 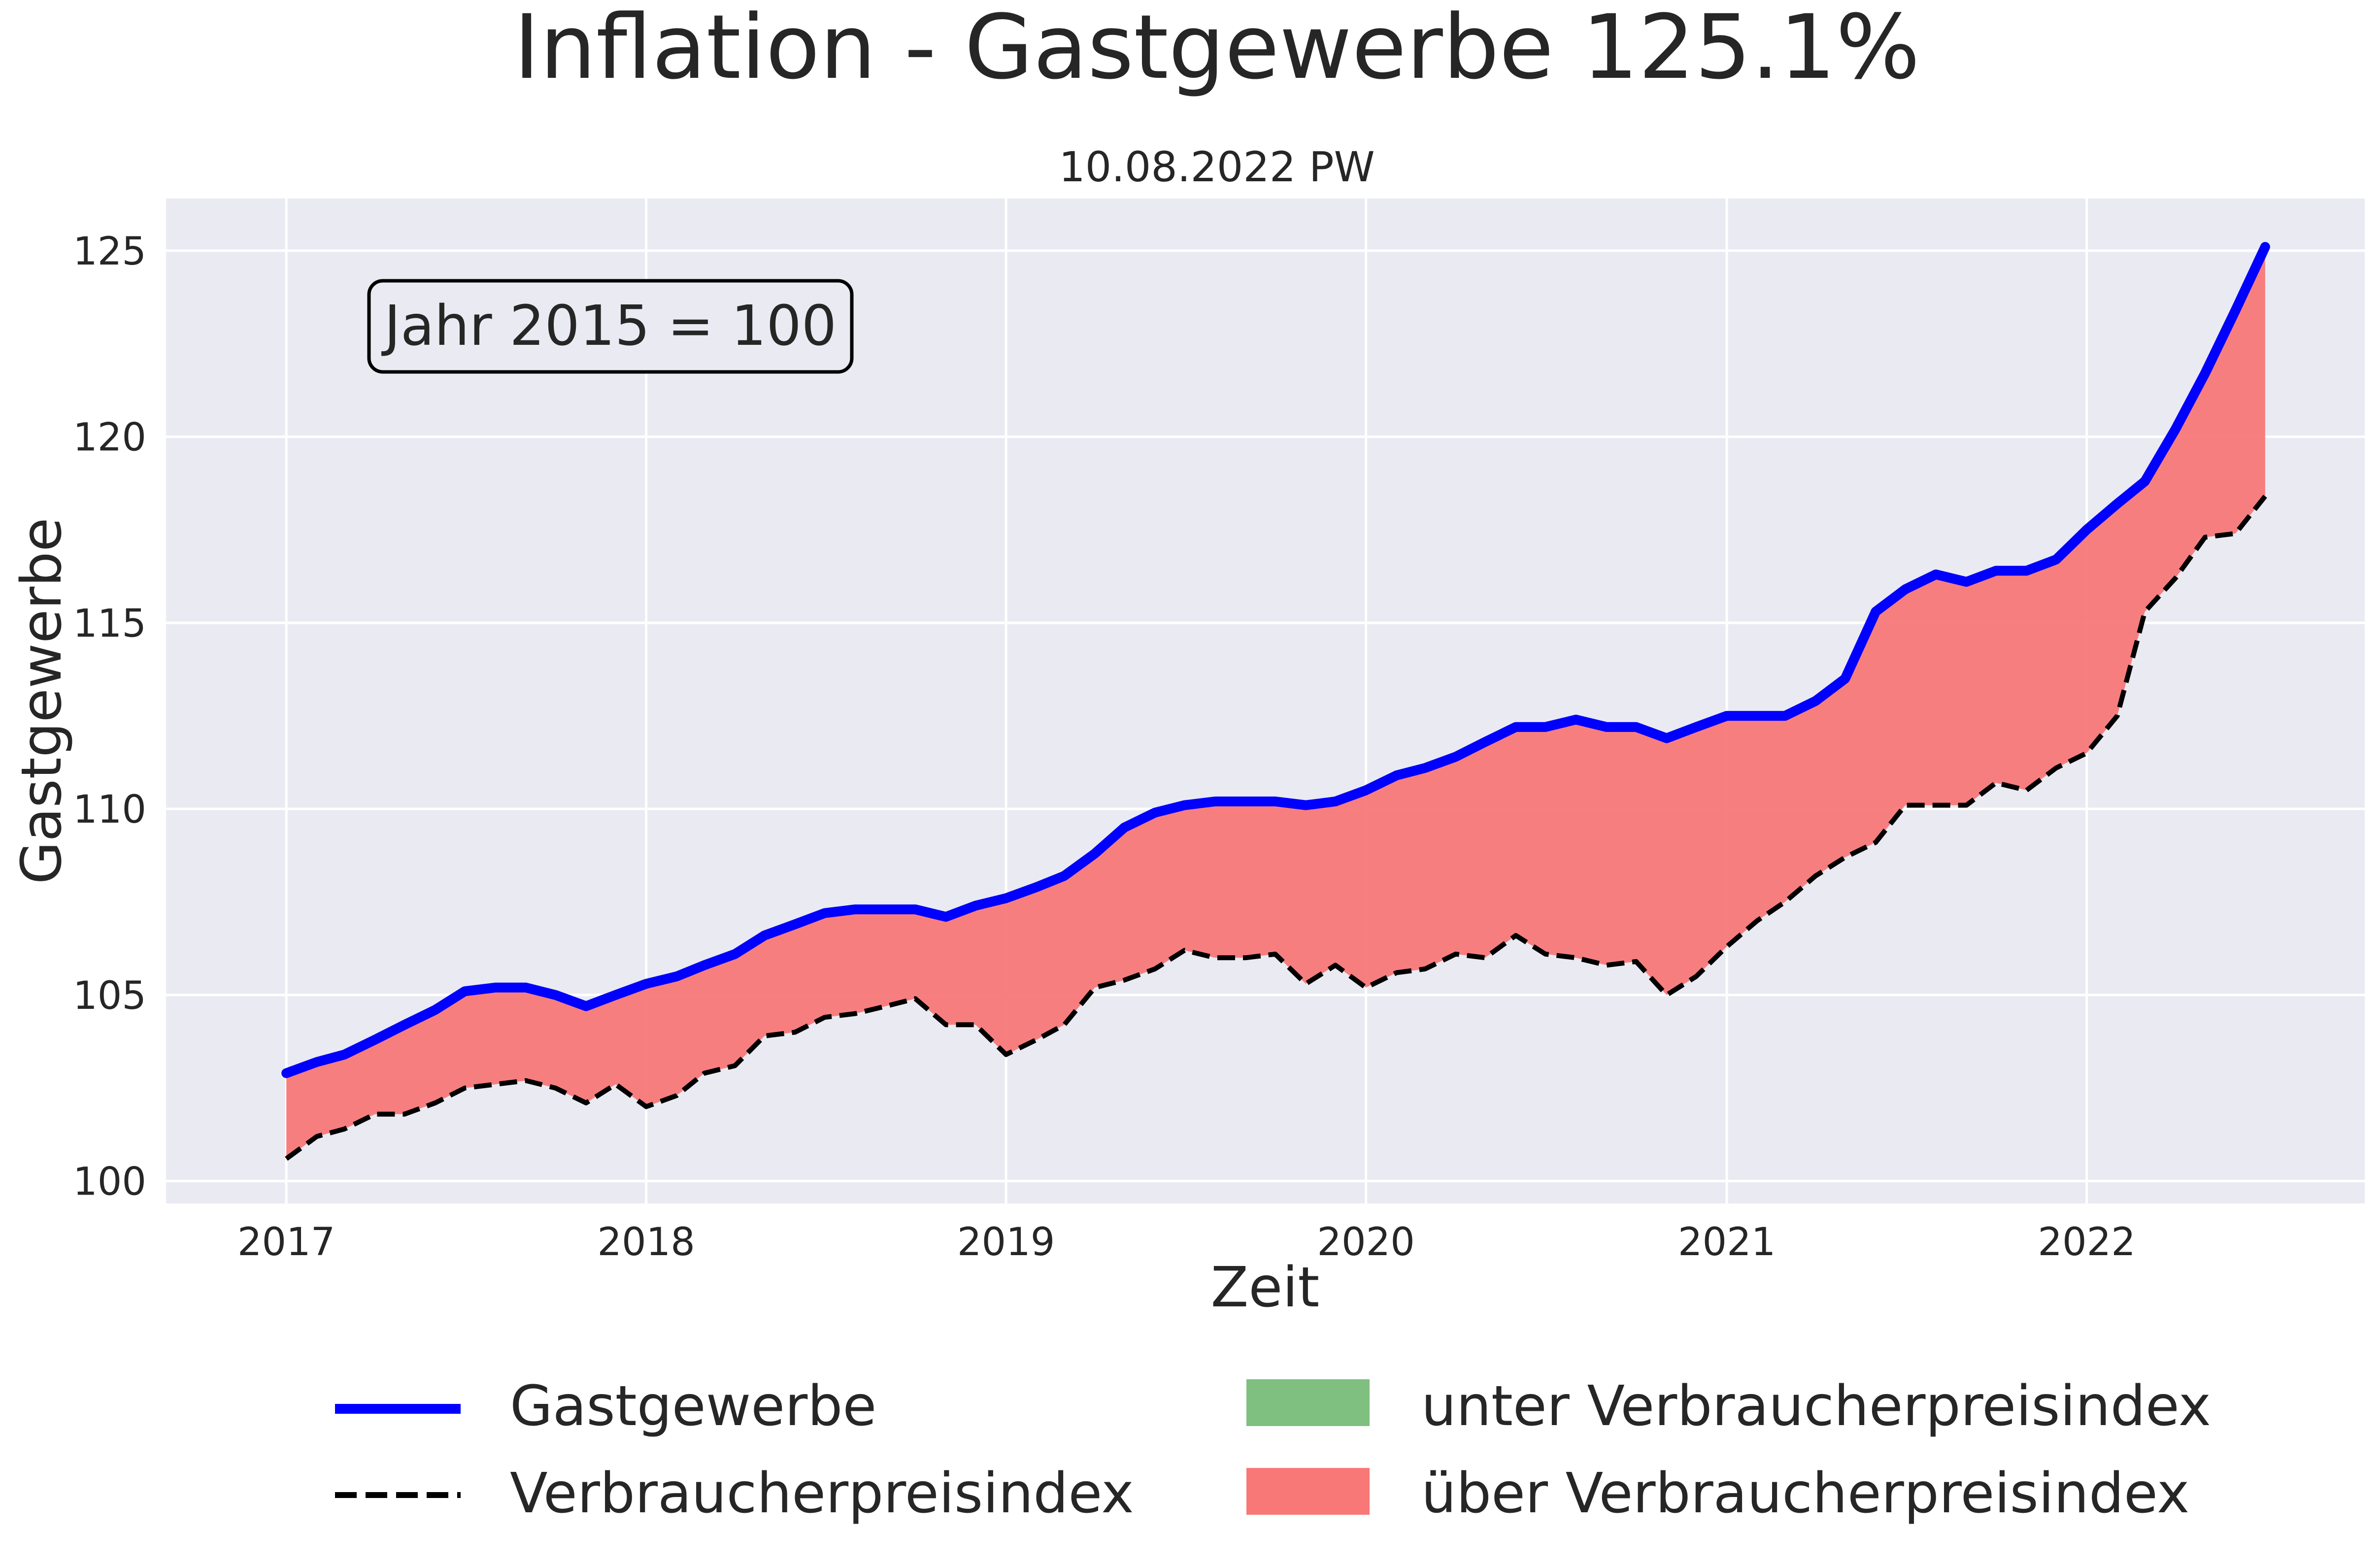 I want to click on x-tick-label: 2021, so click(x=1727, y=1242).